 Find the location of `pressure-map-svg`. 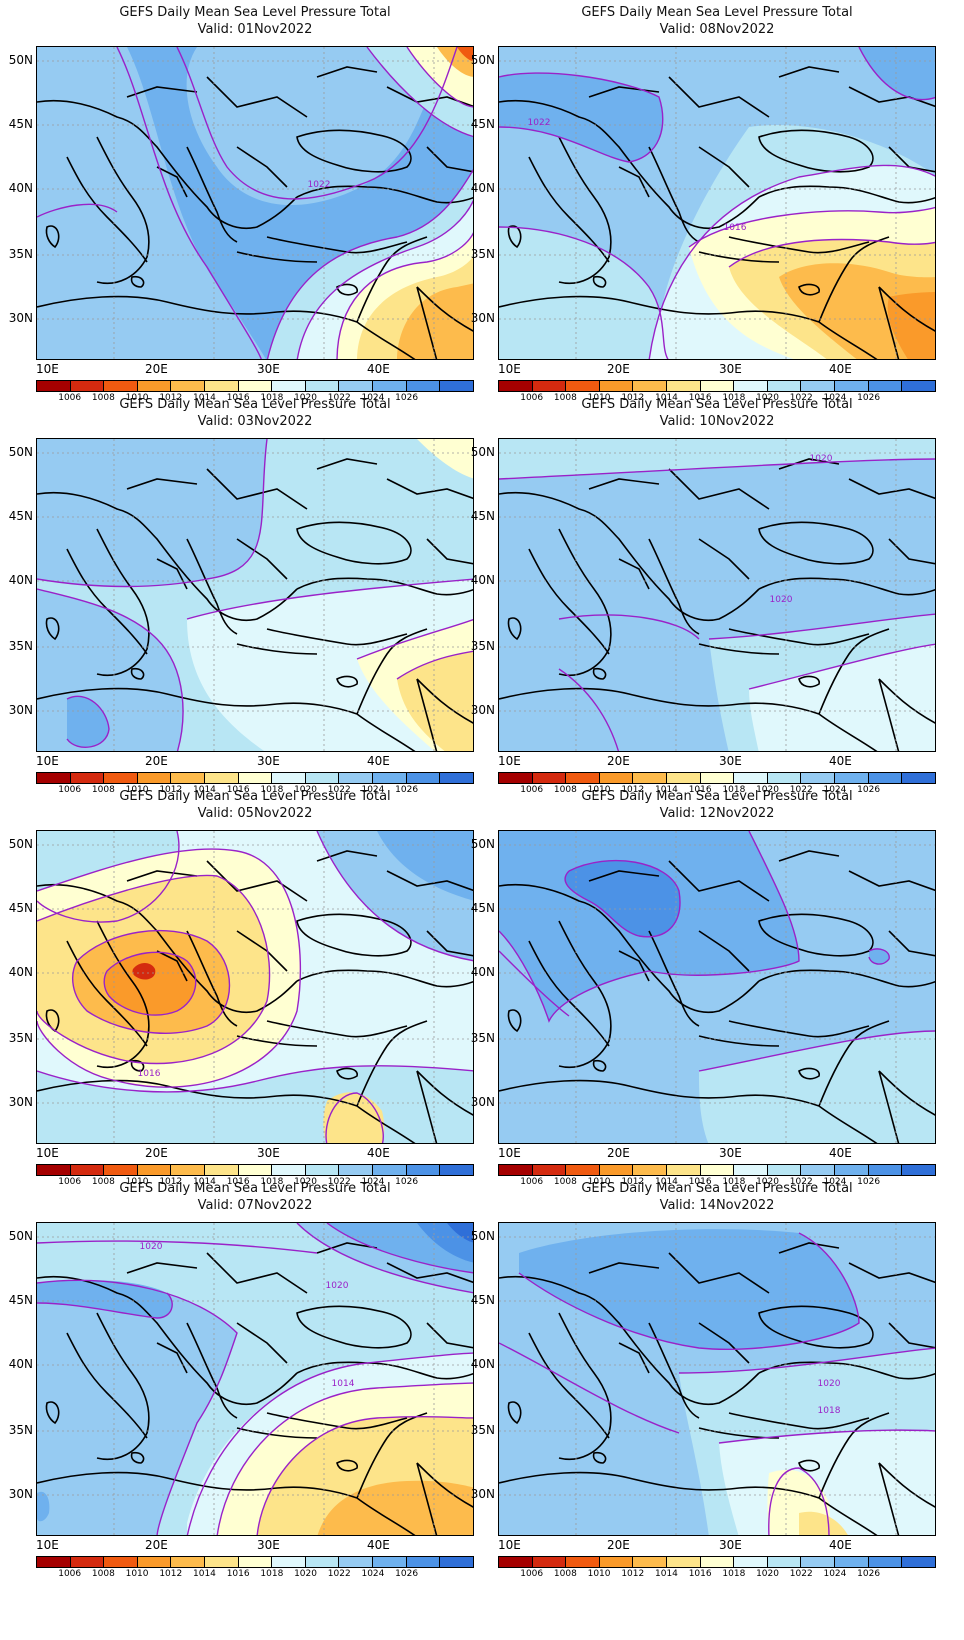

pressure-map-svg is located at coordinates (255, 595).